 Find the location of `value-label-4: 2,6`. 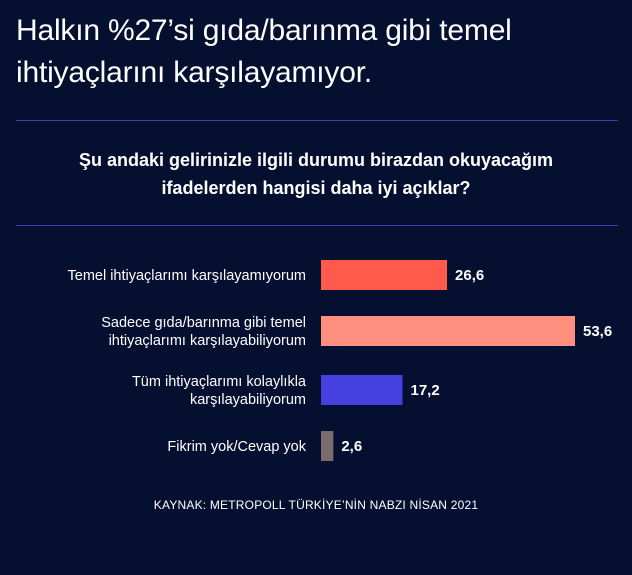

value-label-4: 2,6 is located at coordinates (351, 446).